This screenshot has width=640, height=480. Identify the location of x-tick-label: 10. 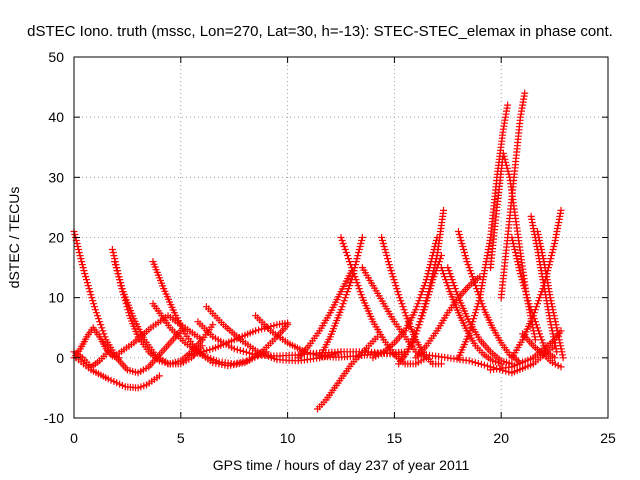
(288, 438).